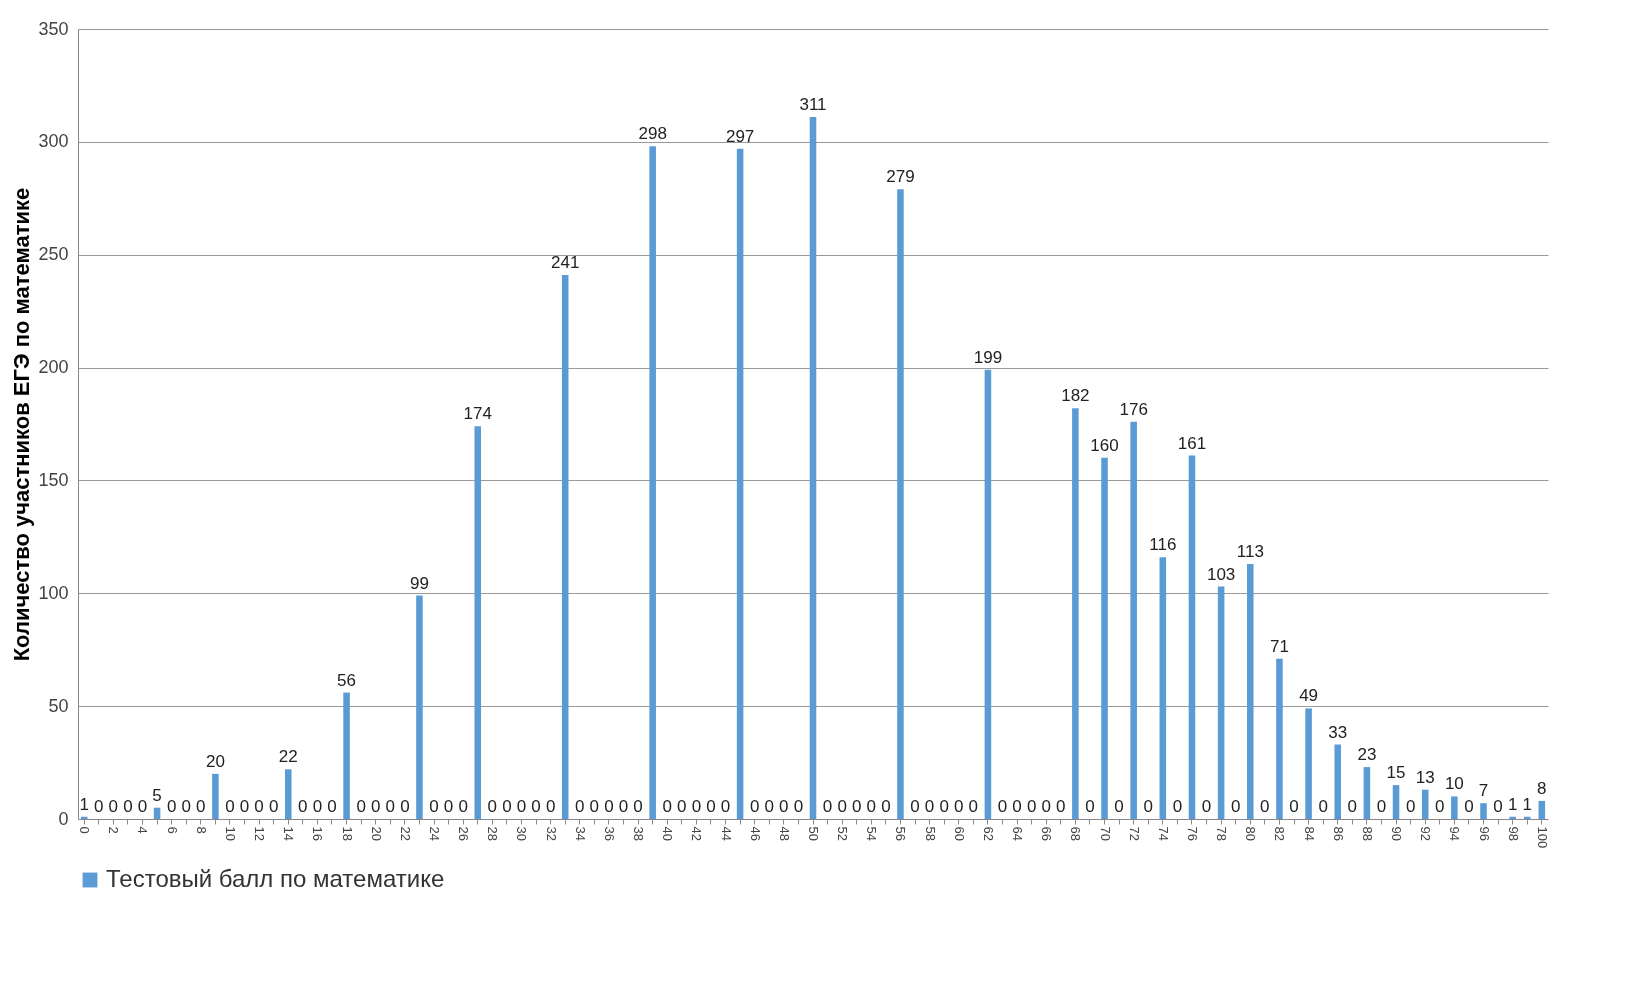 The height and width of the screenshot is (1000, 1627). I want to click on y-tick-label: 50, so click(58, 705).